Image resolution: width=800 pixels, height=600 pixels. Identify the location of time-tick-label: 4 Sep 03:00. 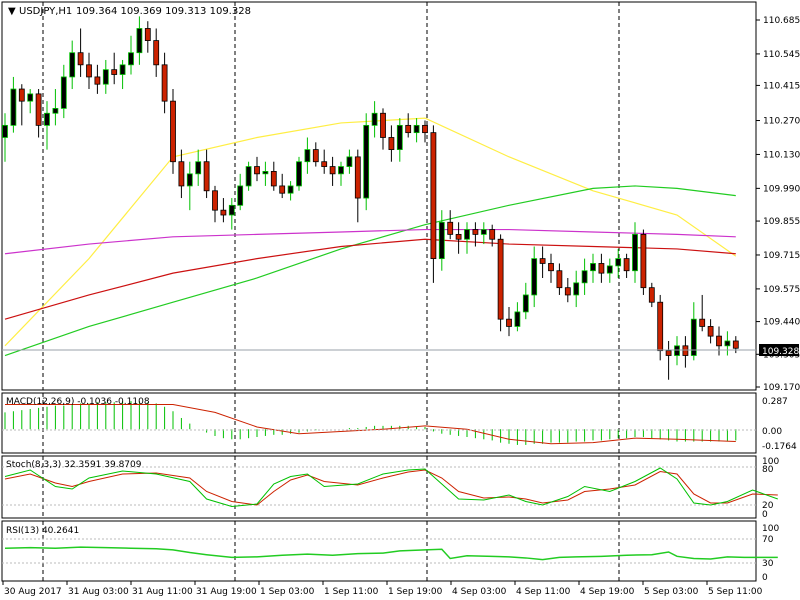
(479, 592).